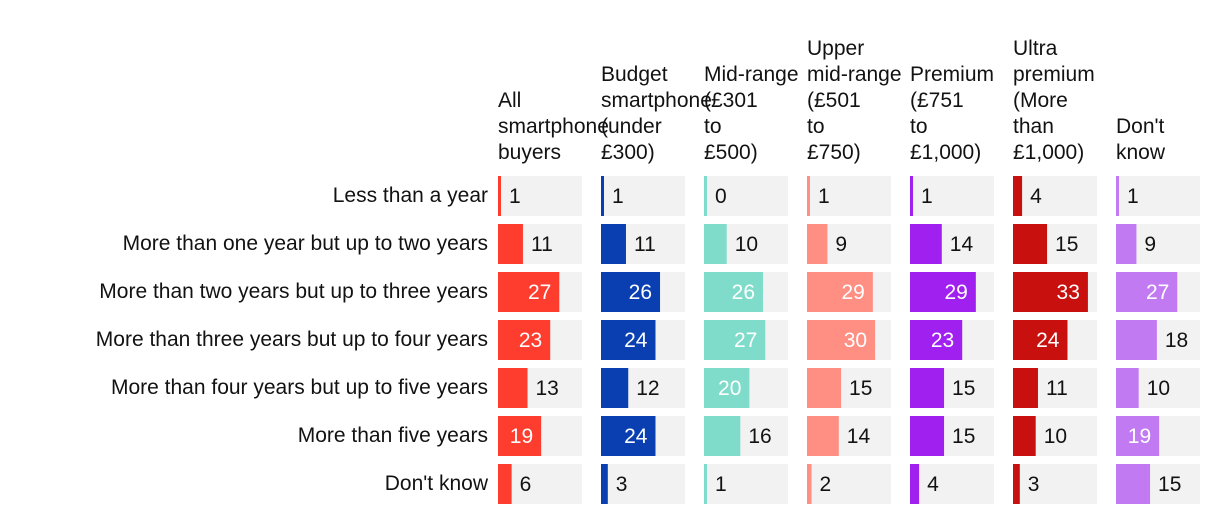 This screenshot has height=514, width=1220. Describe the element at coordinates (526, 484) in the screenshot. I see `data-label: 6` at that location.